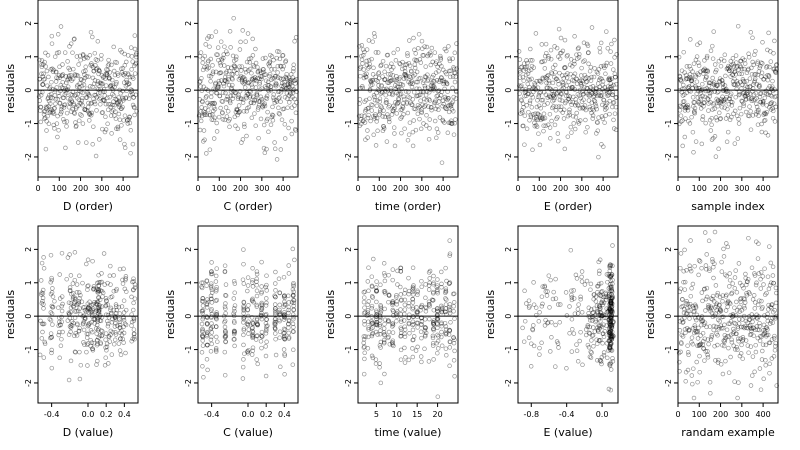 The image size is (800, 450). Describe the element at coordinates (28, 124) in the screenshot. I see `y-tick-label: -1` at that location.